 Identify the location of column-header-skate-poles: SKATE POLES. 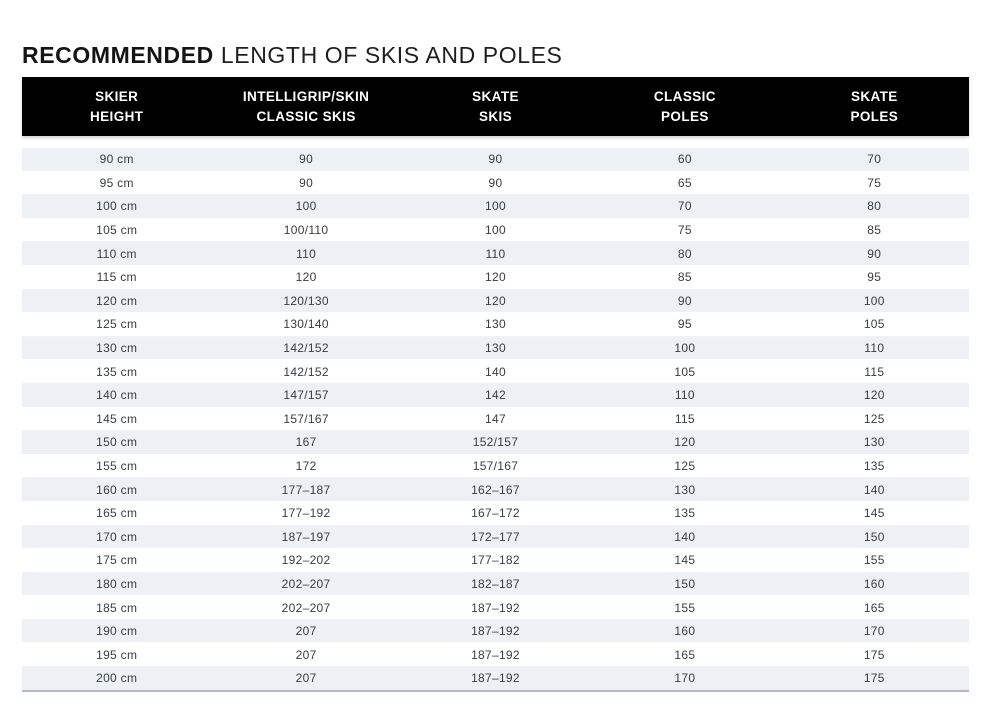
(874, 106).